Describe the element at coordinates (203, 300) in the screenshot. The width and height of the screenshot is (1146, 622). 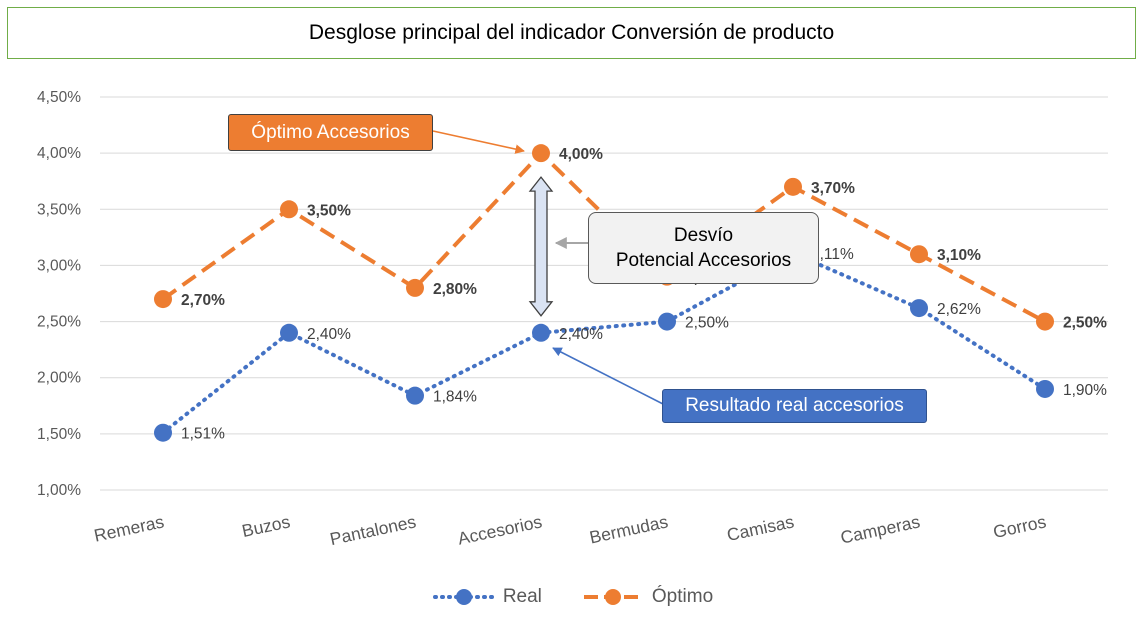
I see `data-label-optimo: 2,70%` at that location.